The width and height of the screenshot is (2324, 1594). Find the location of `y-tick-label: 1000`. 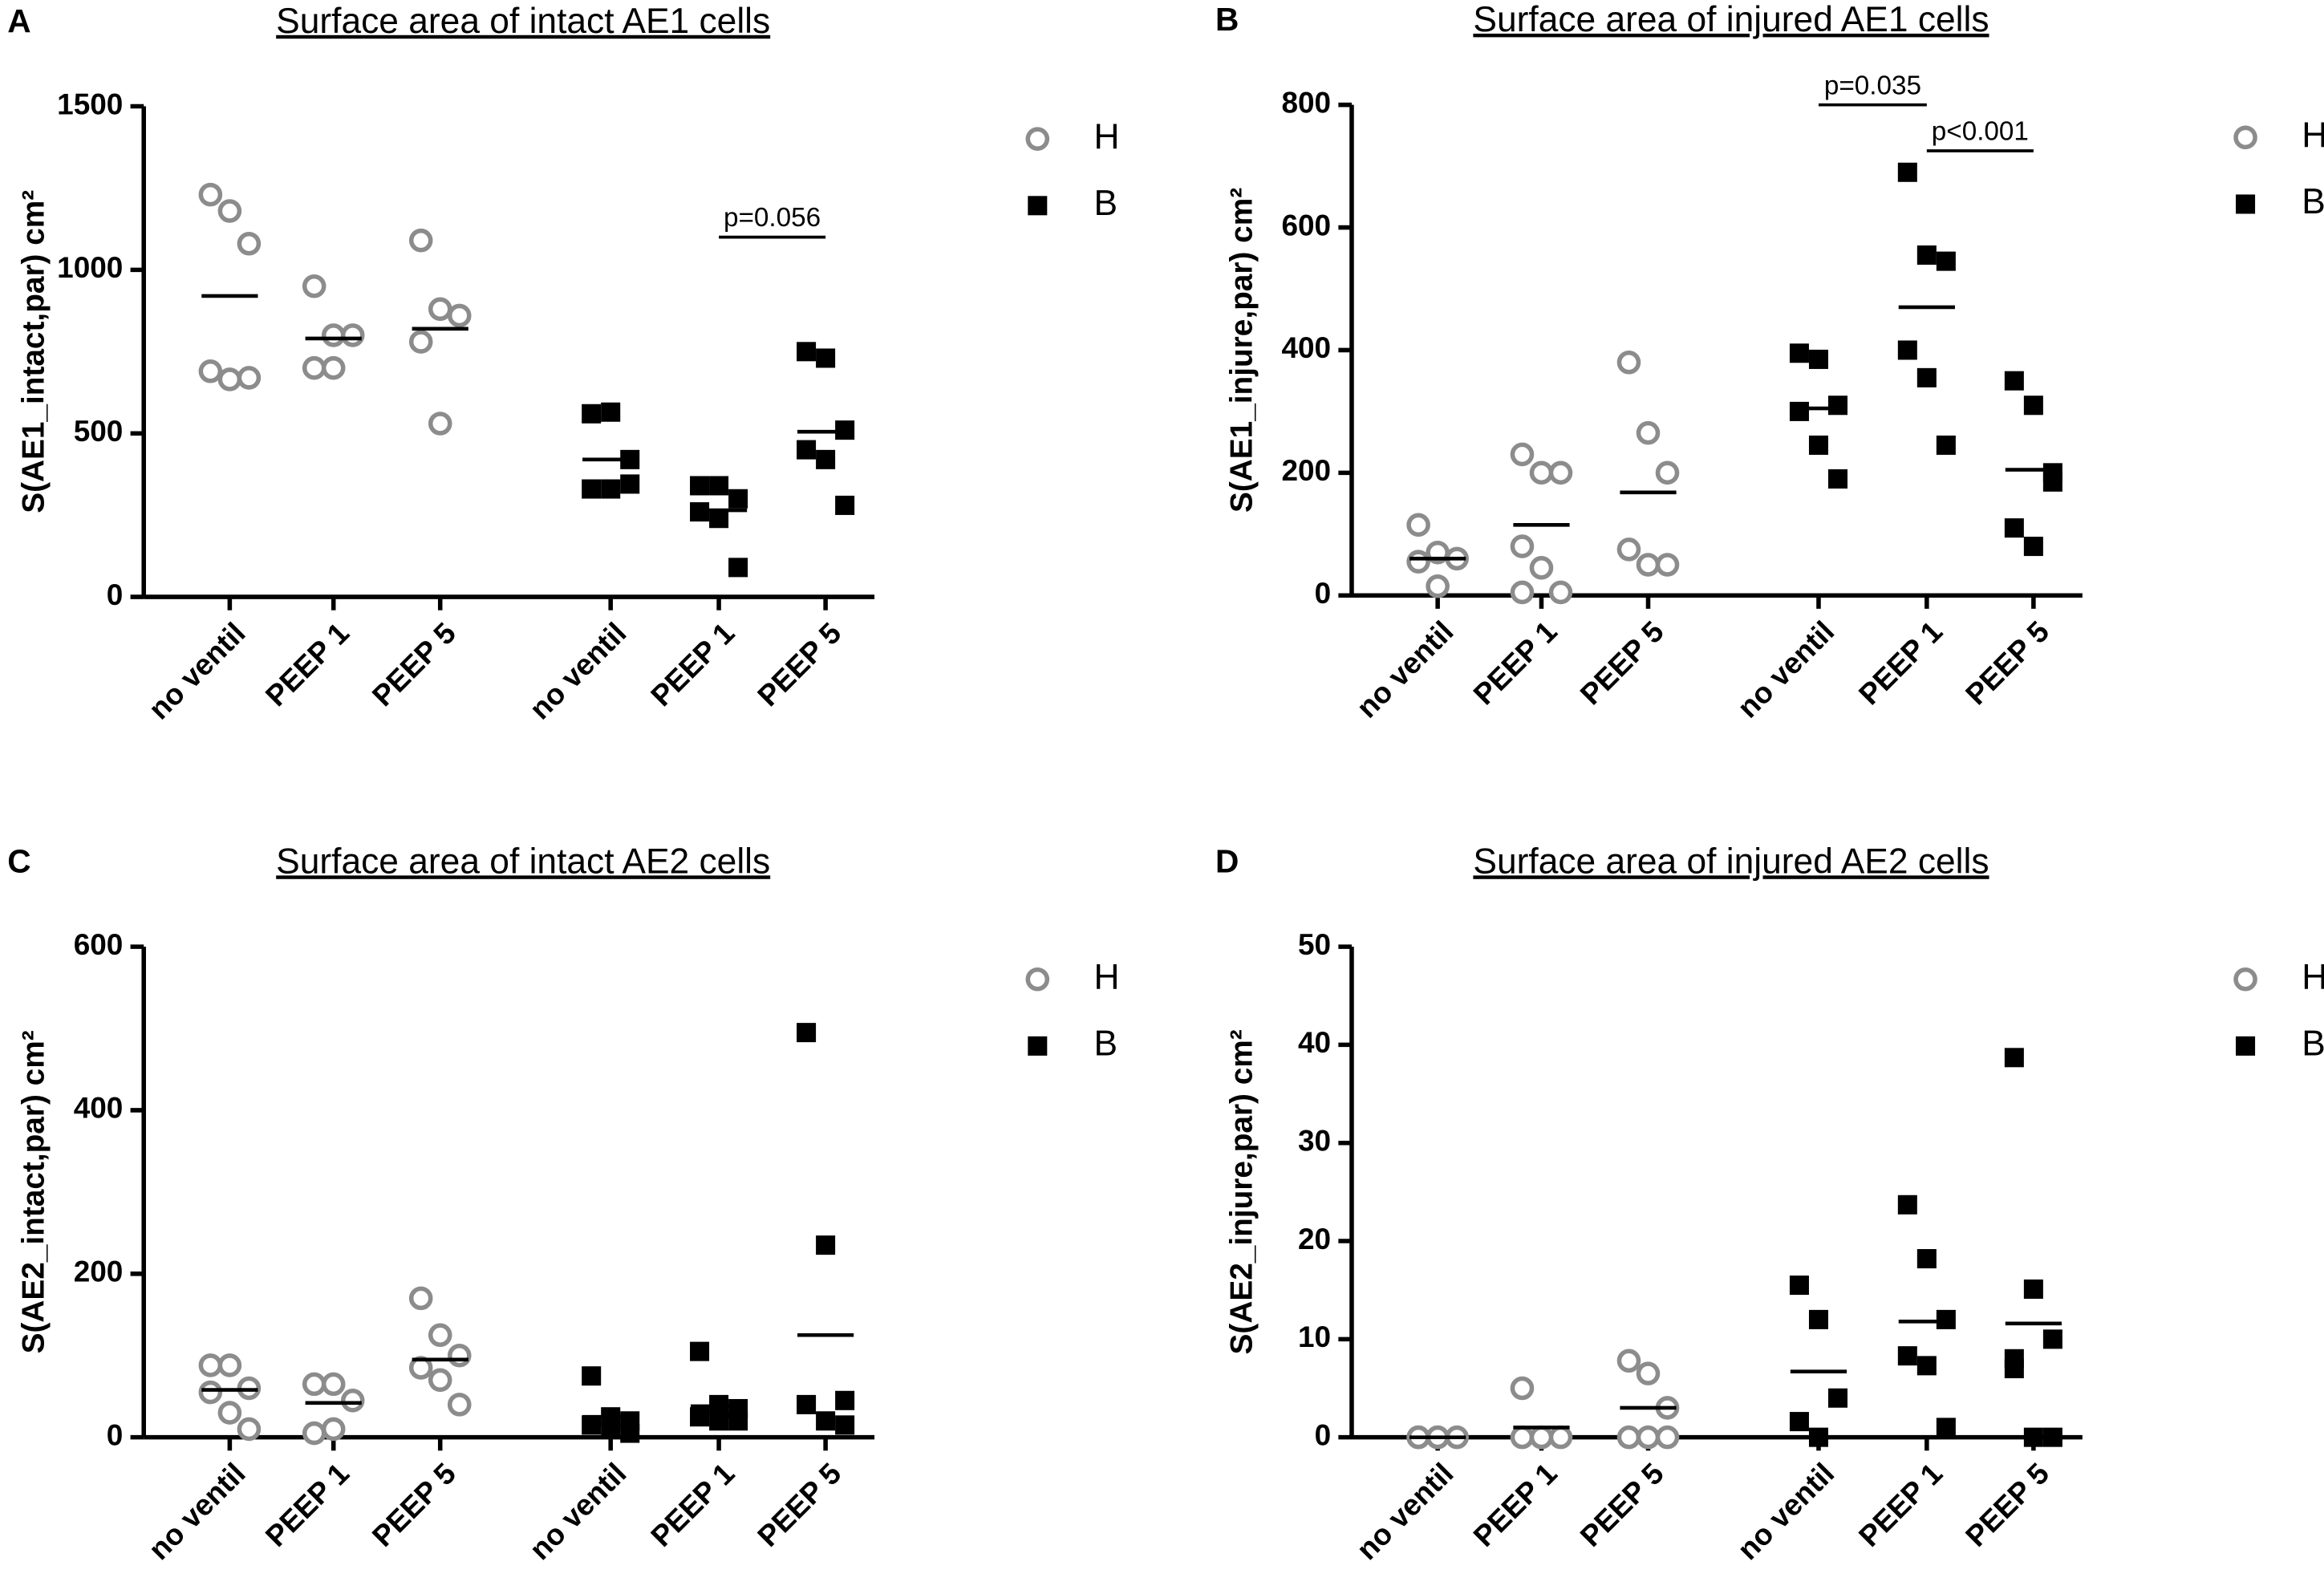

y-tick-label: 1000 is located at coordinates (90, 267).